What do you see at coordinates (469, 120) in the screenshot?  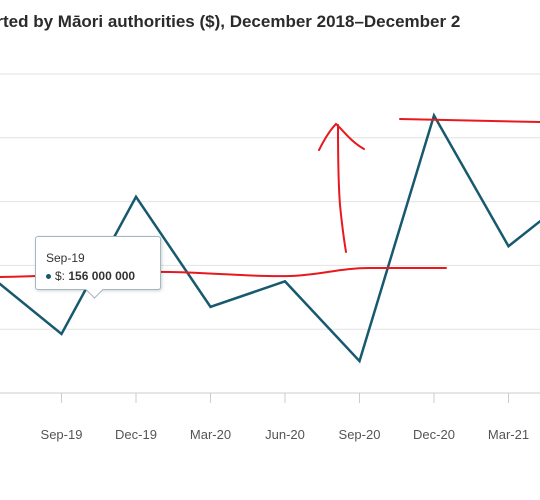 I see `annotation-line-upper` at bounding box center [469, 120].